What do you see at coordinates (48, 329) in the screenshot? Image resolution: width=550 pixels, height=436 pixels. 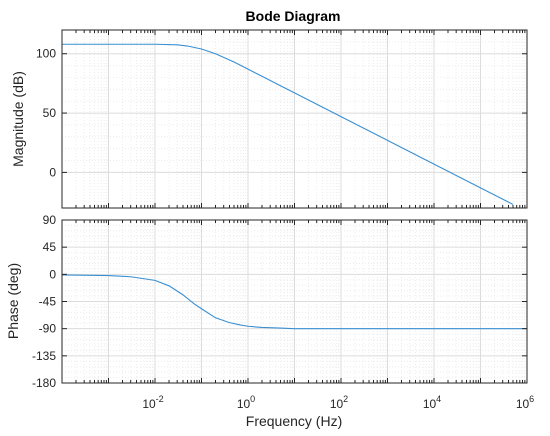 I see `phase-y-tick-label: -90` at bounding box center [48, 329].